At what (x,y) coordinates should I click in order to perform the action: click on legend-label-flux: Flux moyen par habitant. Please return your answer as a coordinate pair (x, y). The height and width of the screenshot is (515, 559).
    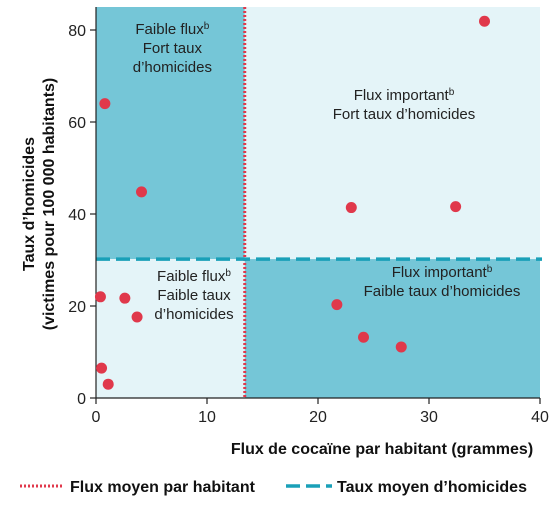
    Looking at the image, I should click on (163, 487).